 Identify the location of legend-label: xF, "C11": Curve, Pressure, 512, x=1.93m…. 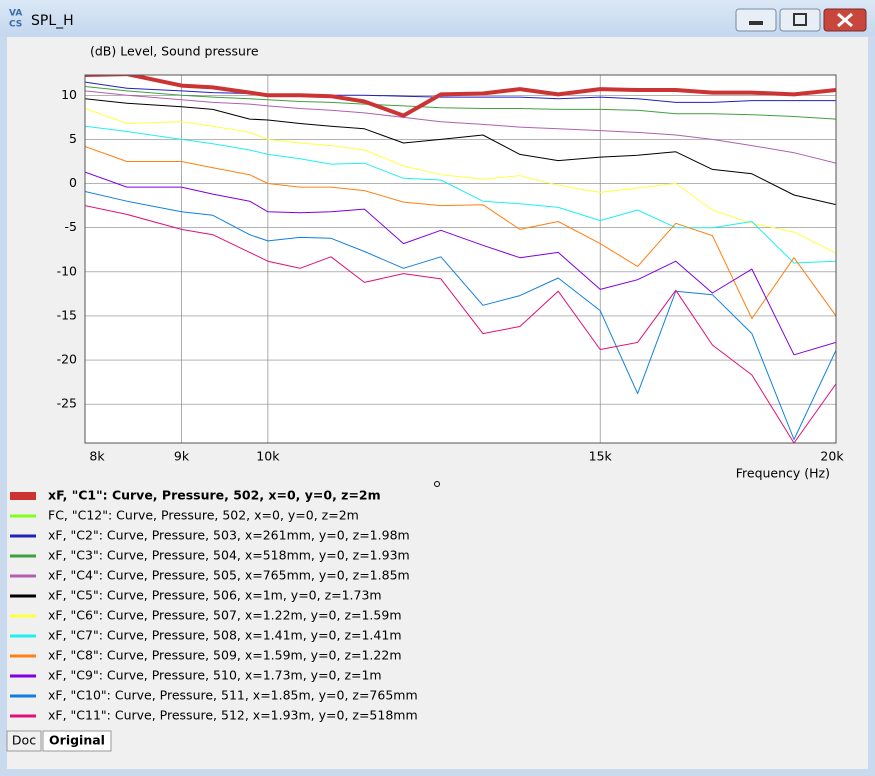
(233, 715).